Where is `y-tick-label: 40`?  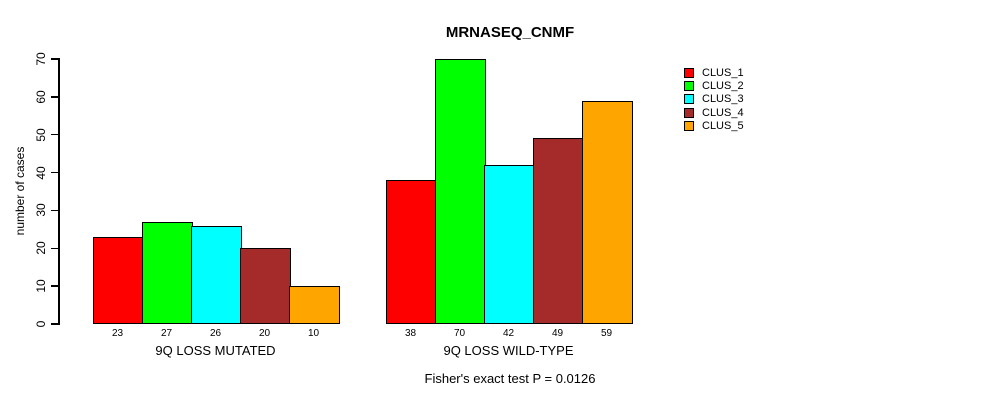
y-tick-label: 40 is located at coordinates (41, 172).